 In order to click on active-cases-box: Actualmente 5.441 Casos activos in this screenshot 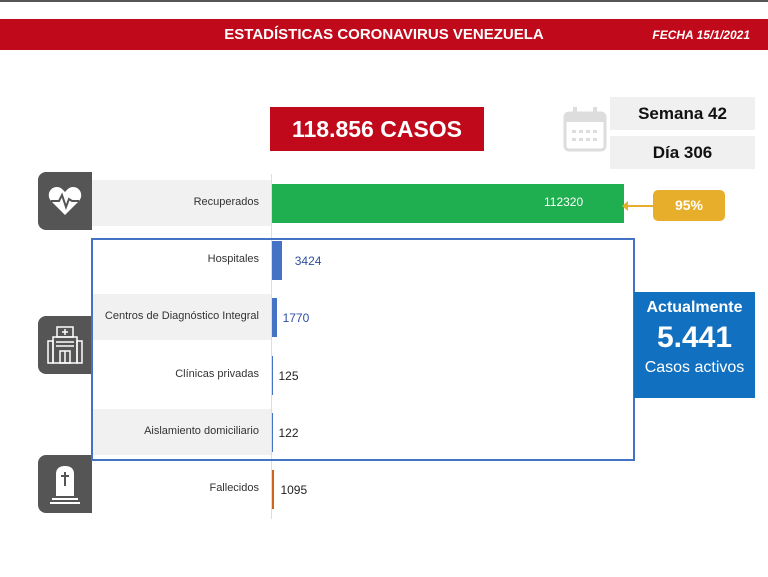, I will do `click(694, 345)`.